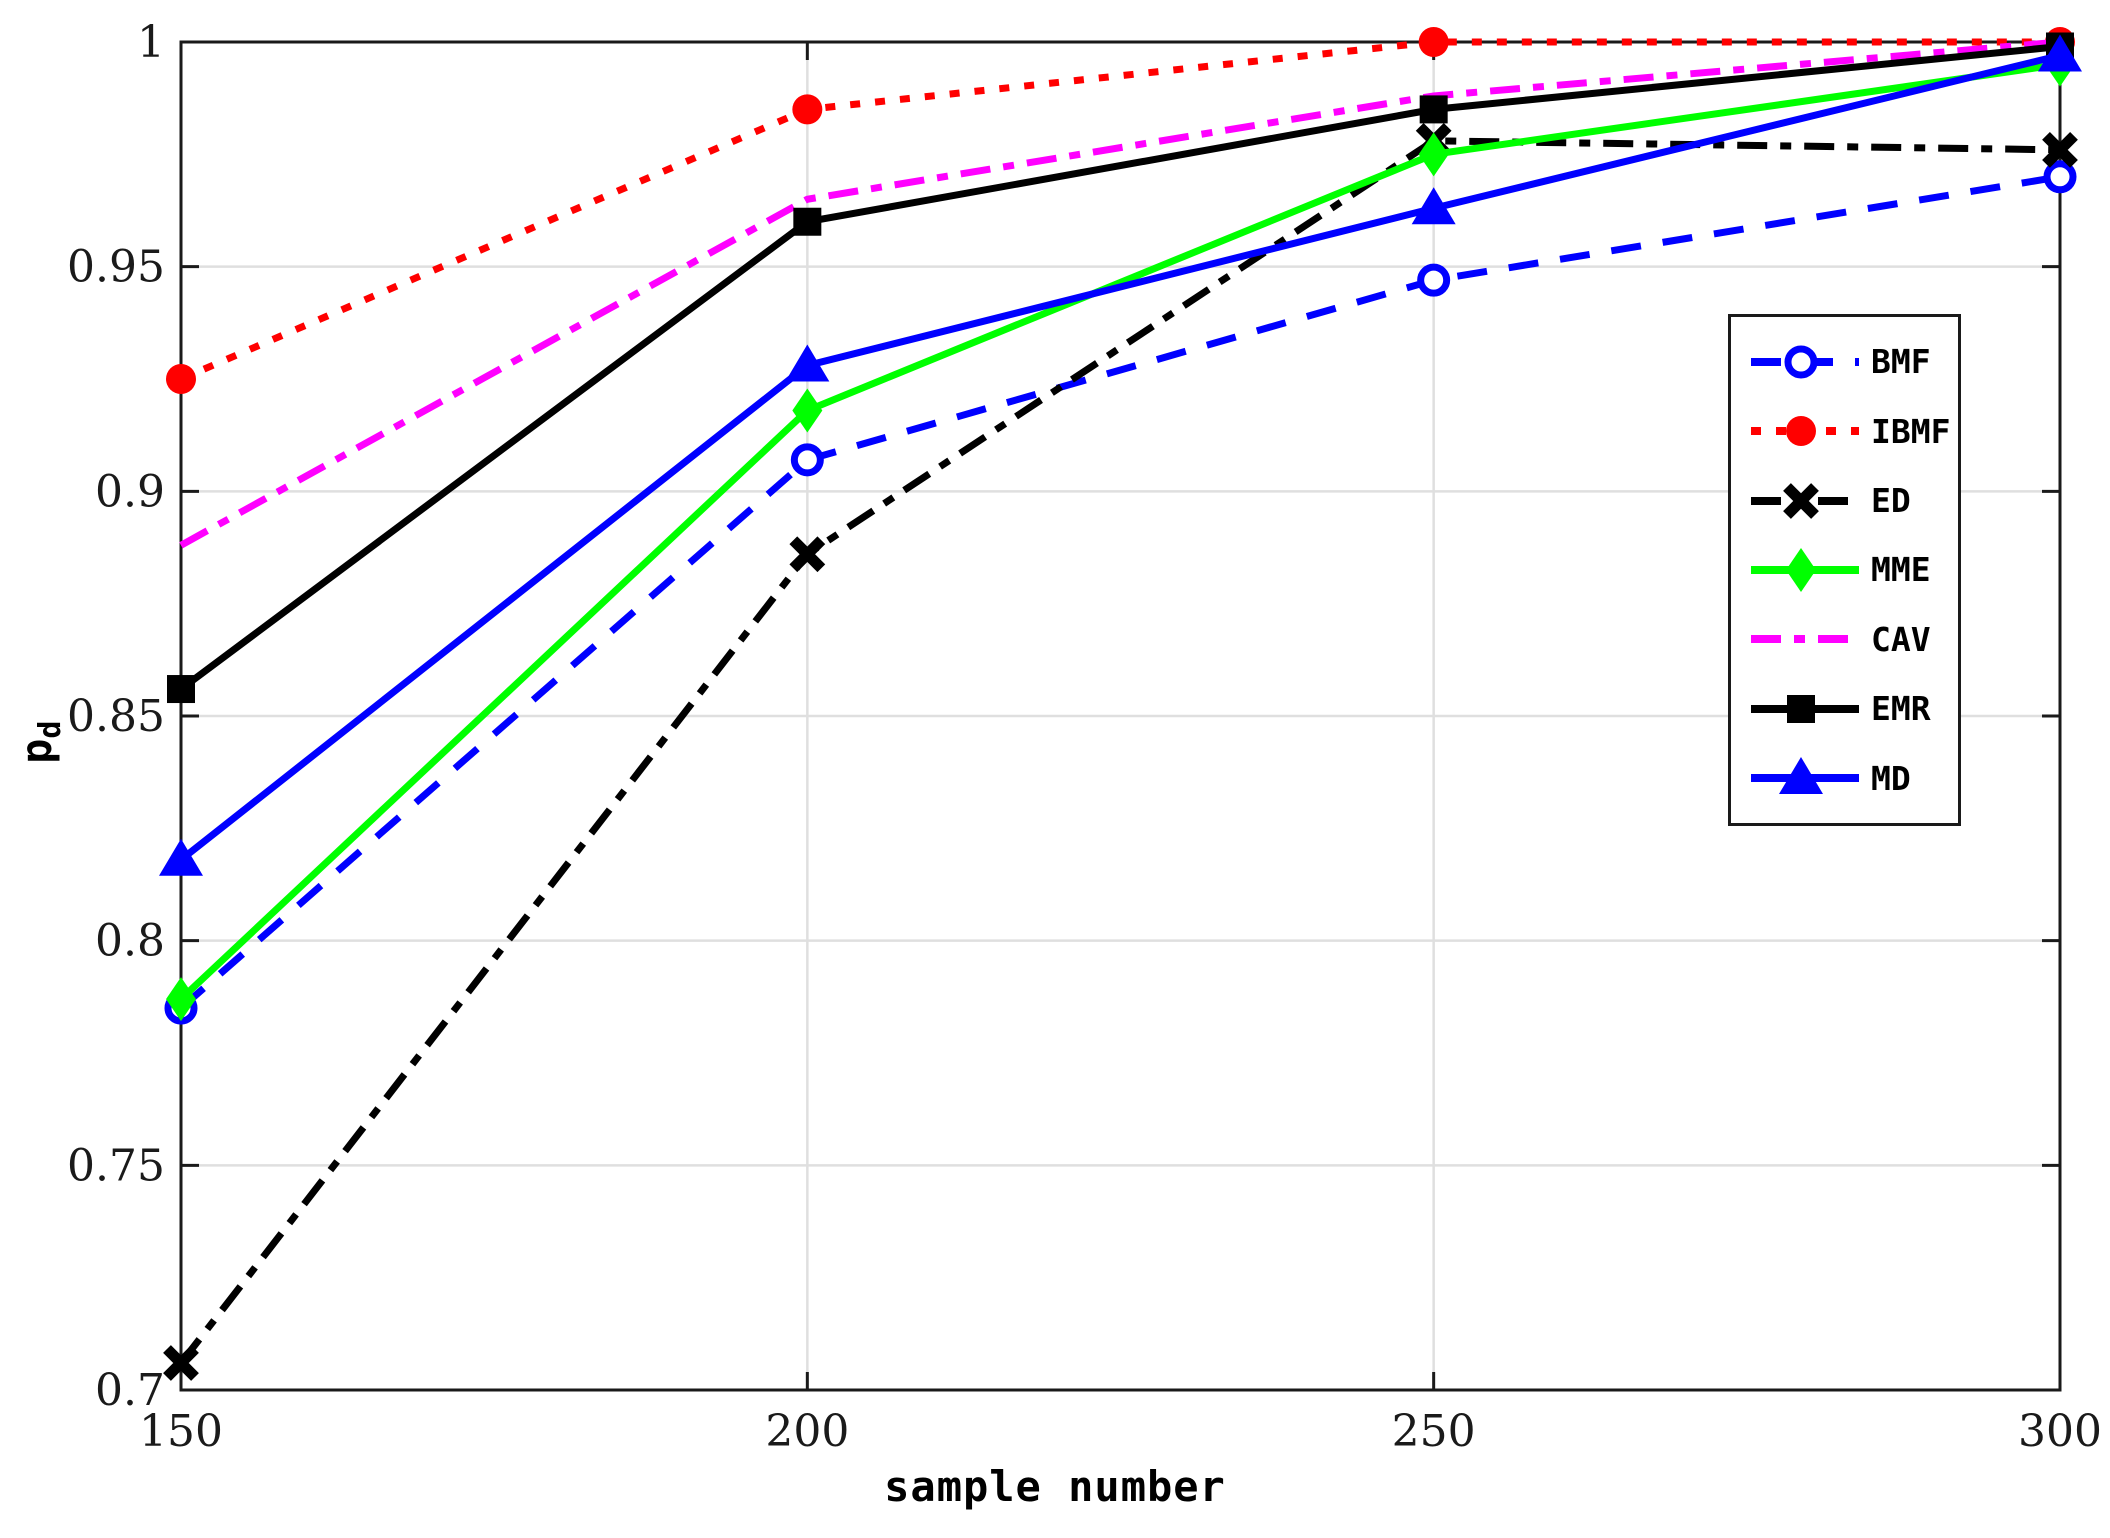  I want to click on legend-item-cav: CAV, so click(1853, 639).